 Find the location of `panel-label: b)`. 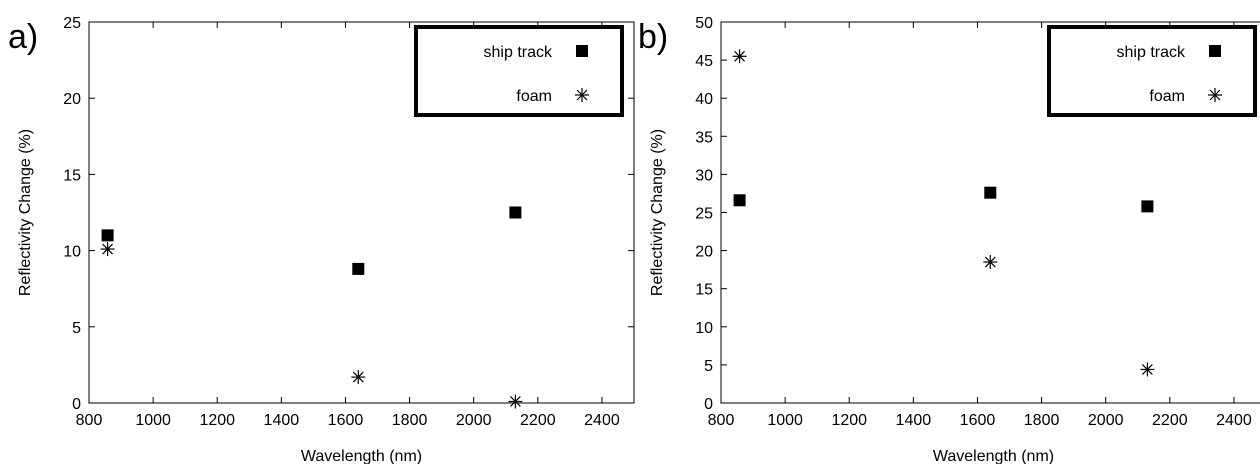

panel-label: b) is located at coordinates (653, 37).